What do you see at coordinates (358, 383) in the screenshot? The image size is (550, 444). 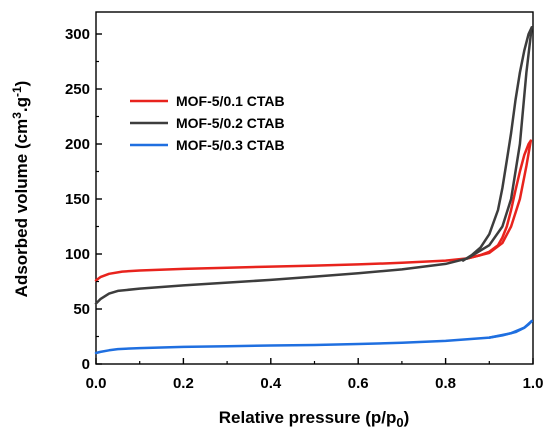 I see `x-tick-label: 0.6` at bounding box center [358, 383].